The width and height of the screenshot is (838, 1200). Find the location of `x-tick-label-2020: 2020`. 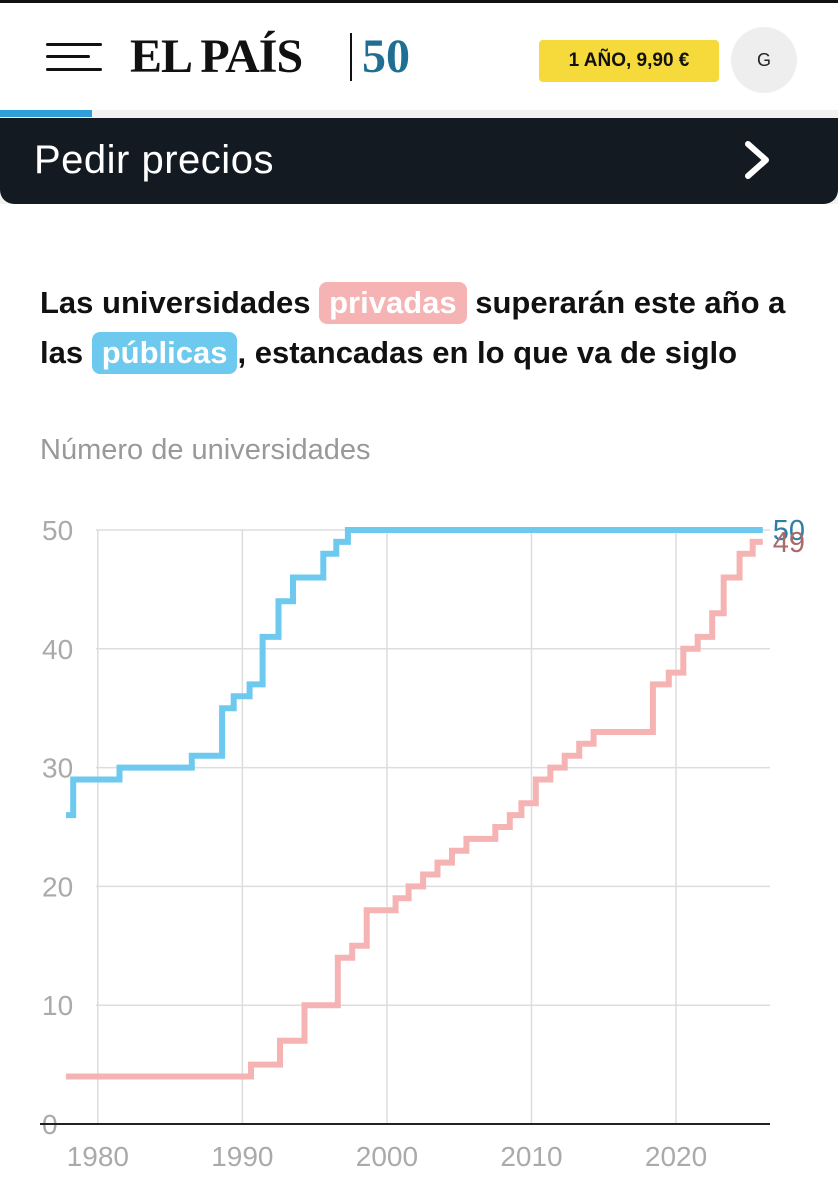

x-tick-label-2020: 2020 is located at coordinates (676, 1156).